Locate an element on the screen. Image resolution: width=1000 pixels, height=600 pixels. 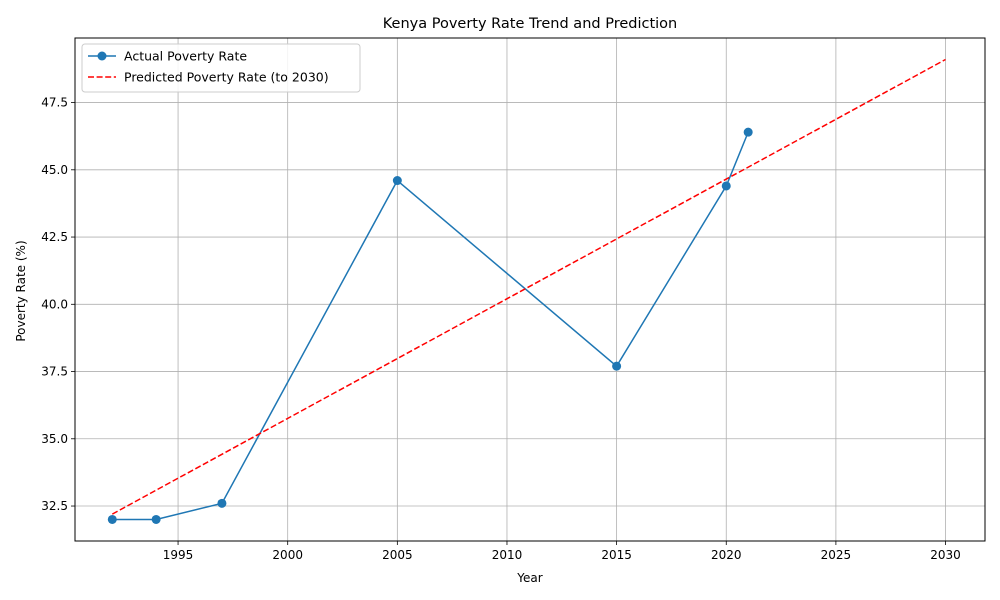
x-axis-label: Year is located at coordinates (529, 578).